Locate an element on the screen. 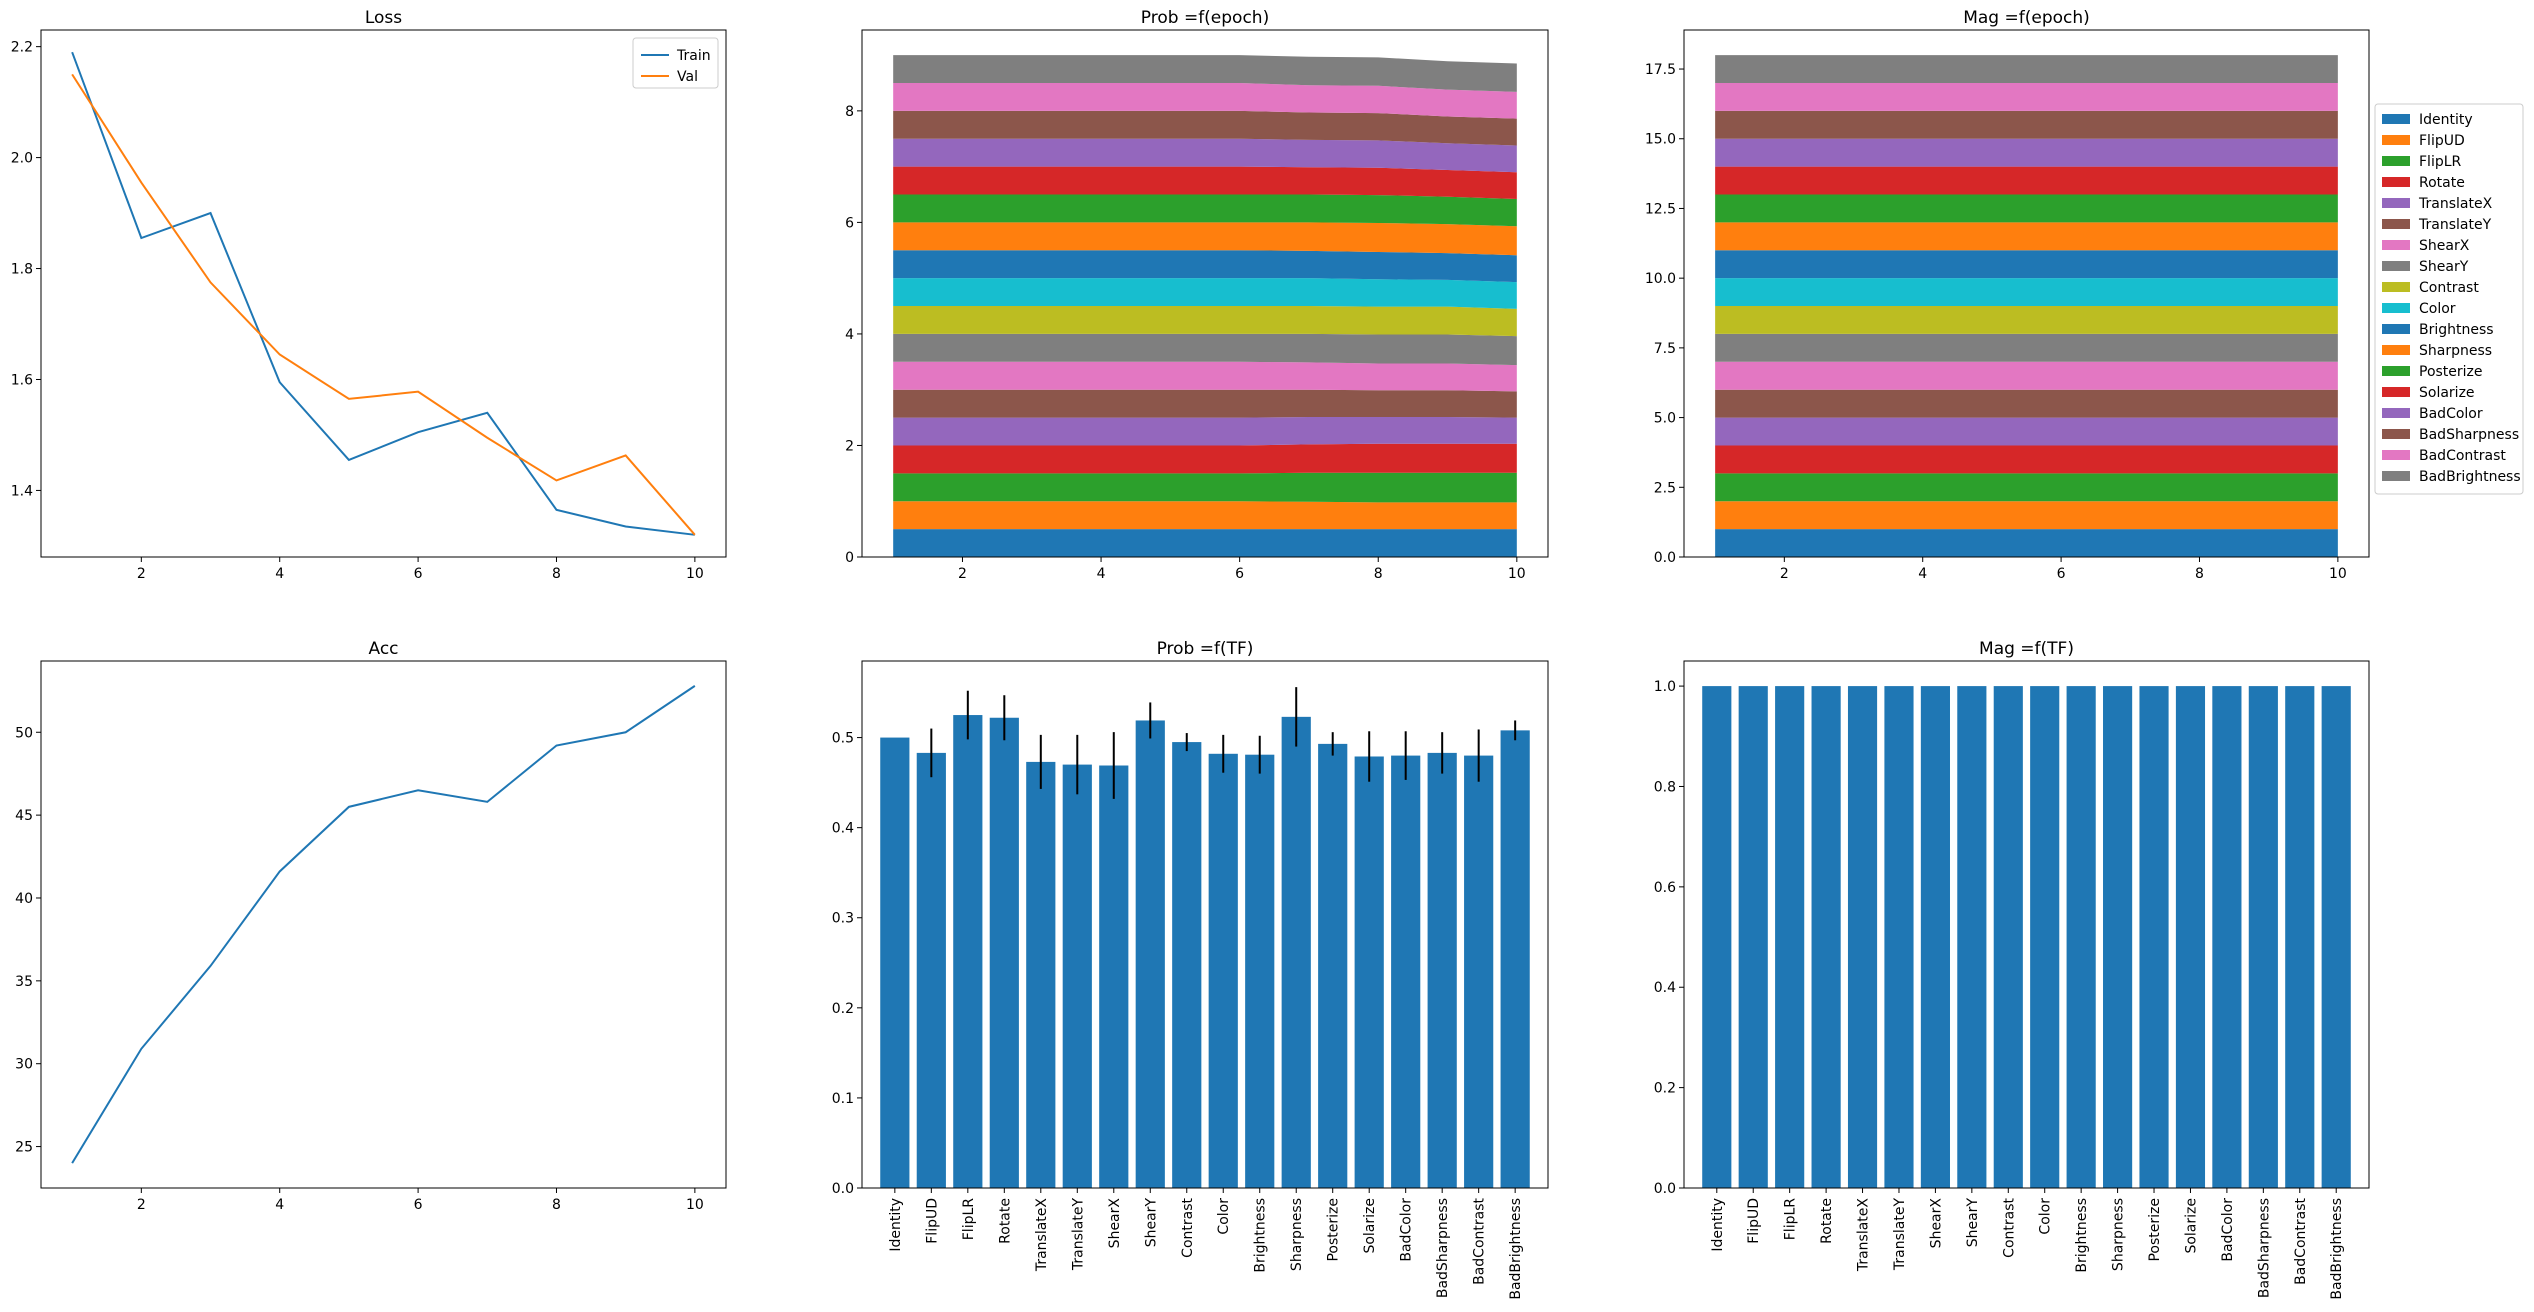 The height and width of the screenshot is (1312, 2534). mag_tf-xtick-label: Rotate is located at coordinates (1827, 1221).